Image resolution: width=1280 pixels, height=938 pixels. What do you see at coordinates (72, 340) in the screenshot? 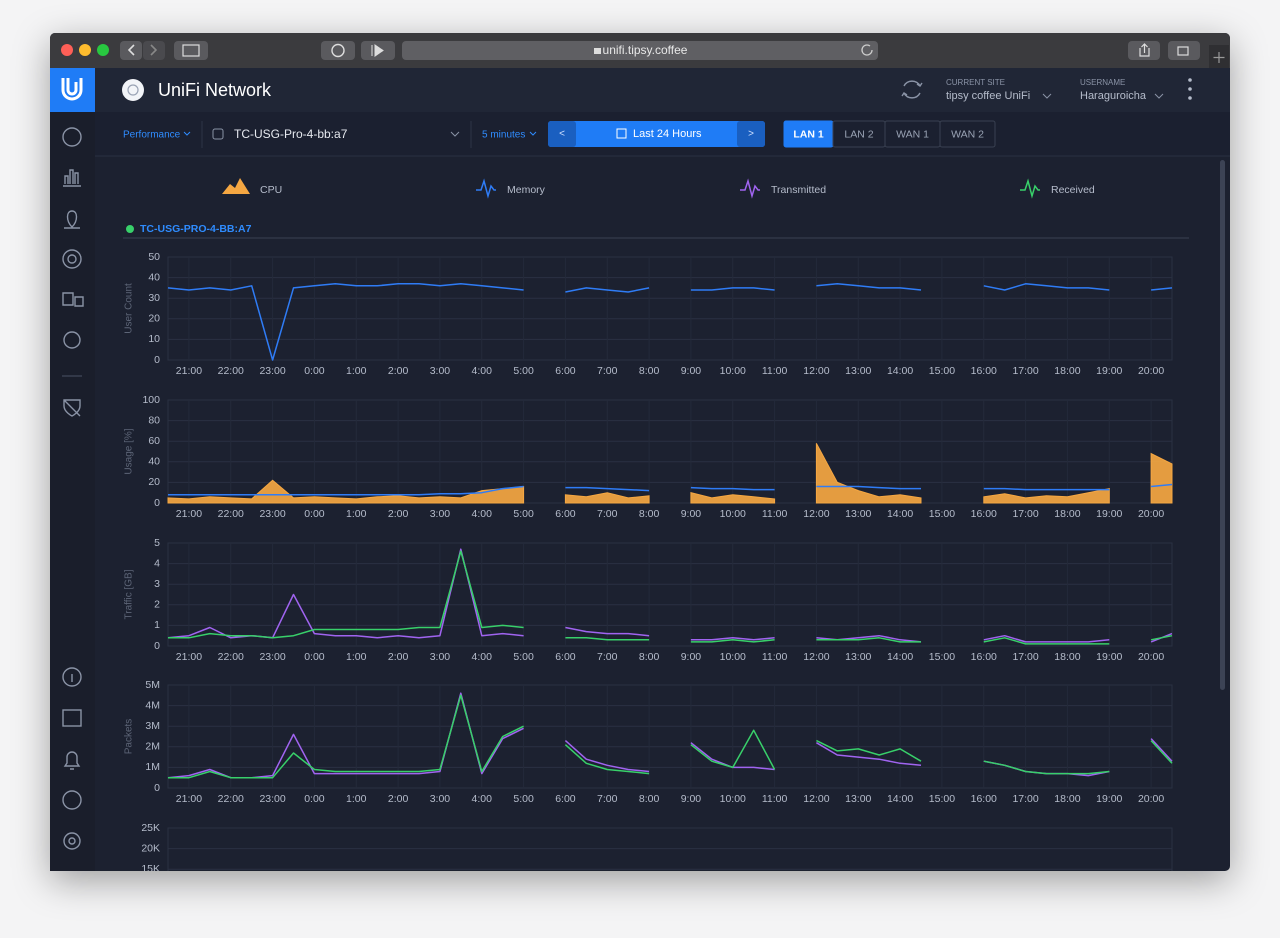
I see `insights-icon` at bounding box center [72, 340].